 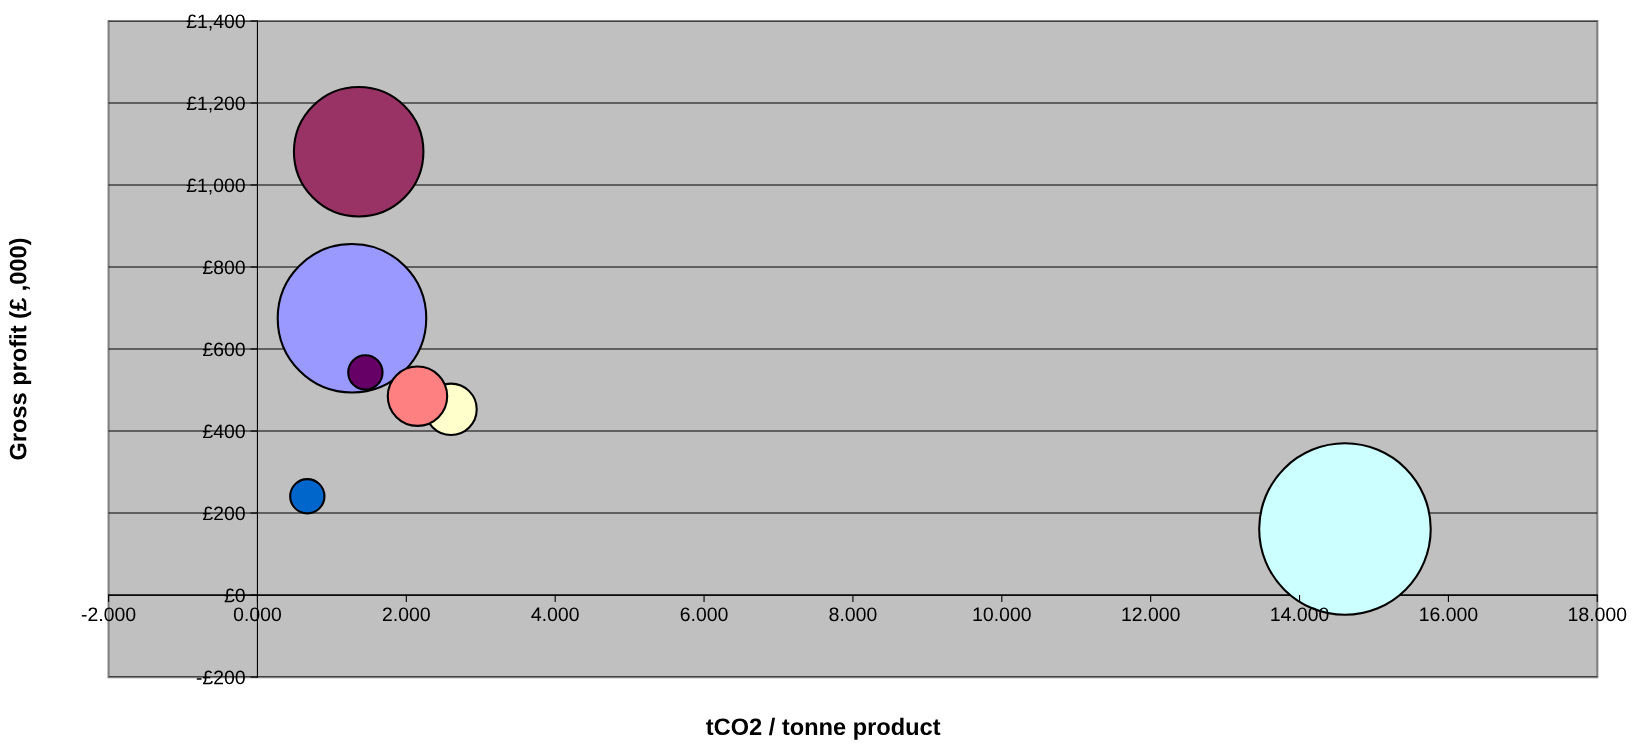 What do you see at coordinates (223, 267) in the screenshot?
I see `y-tick-label: £800` at bounding box center [223, 267].